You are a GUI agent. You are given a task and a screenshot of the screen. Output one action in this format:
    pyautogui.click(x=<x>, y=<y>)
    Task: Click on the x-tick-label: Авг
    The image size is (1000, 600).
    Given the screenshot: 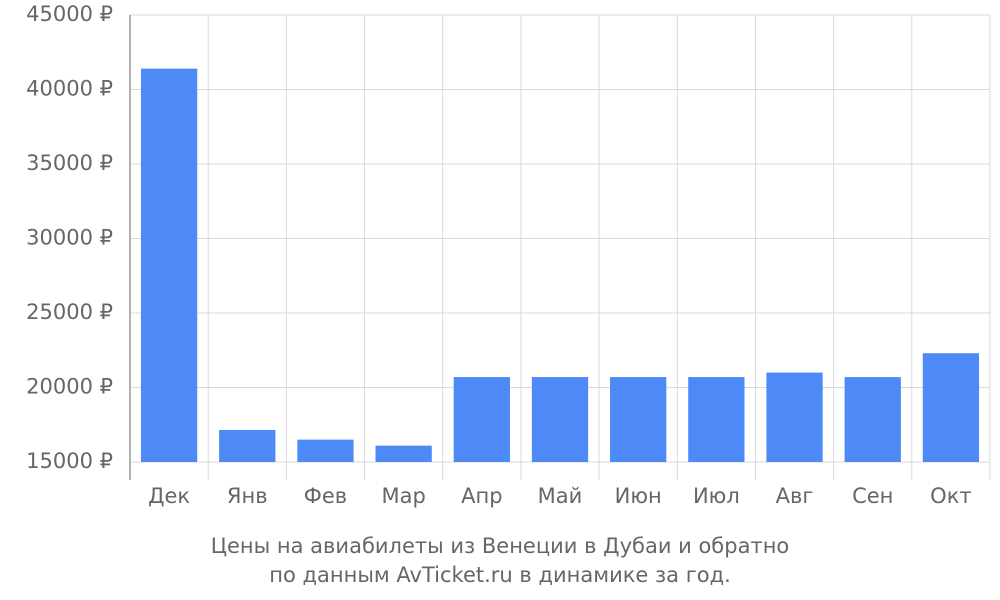 What is the action you would take?
    pyautogui.click(x=795, y=496)
    